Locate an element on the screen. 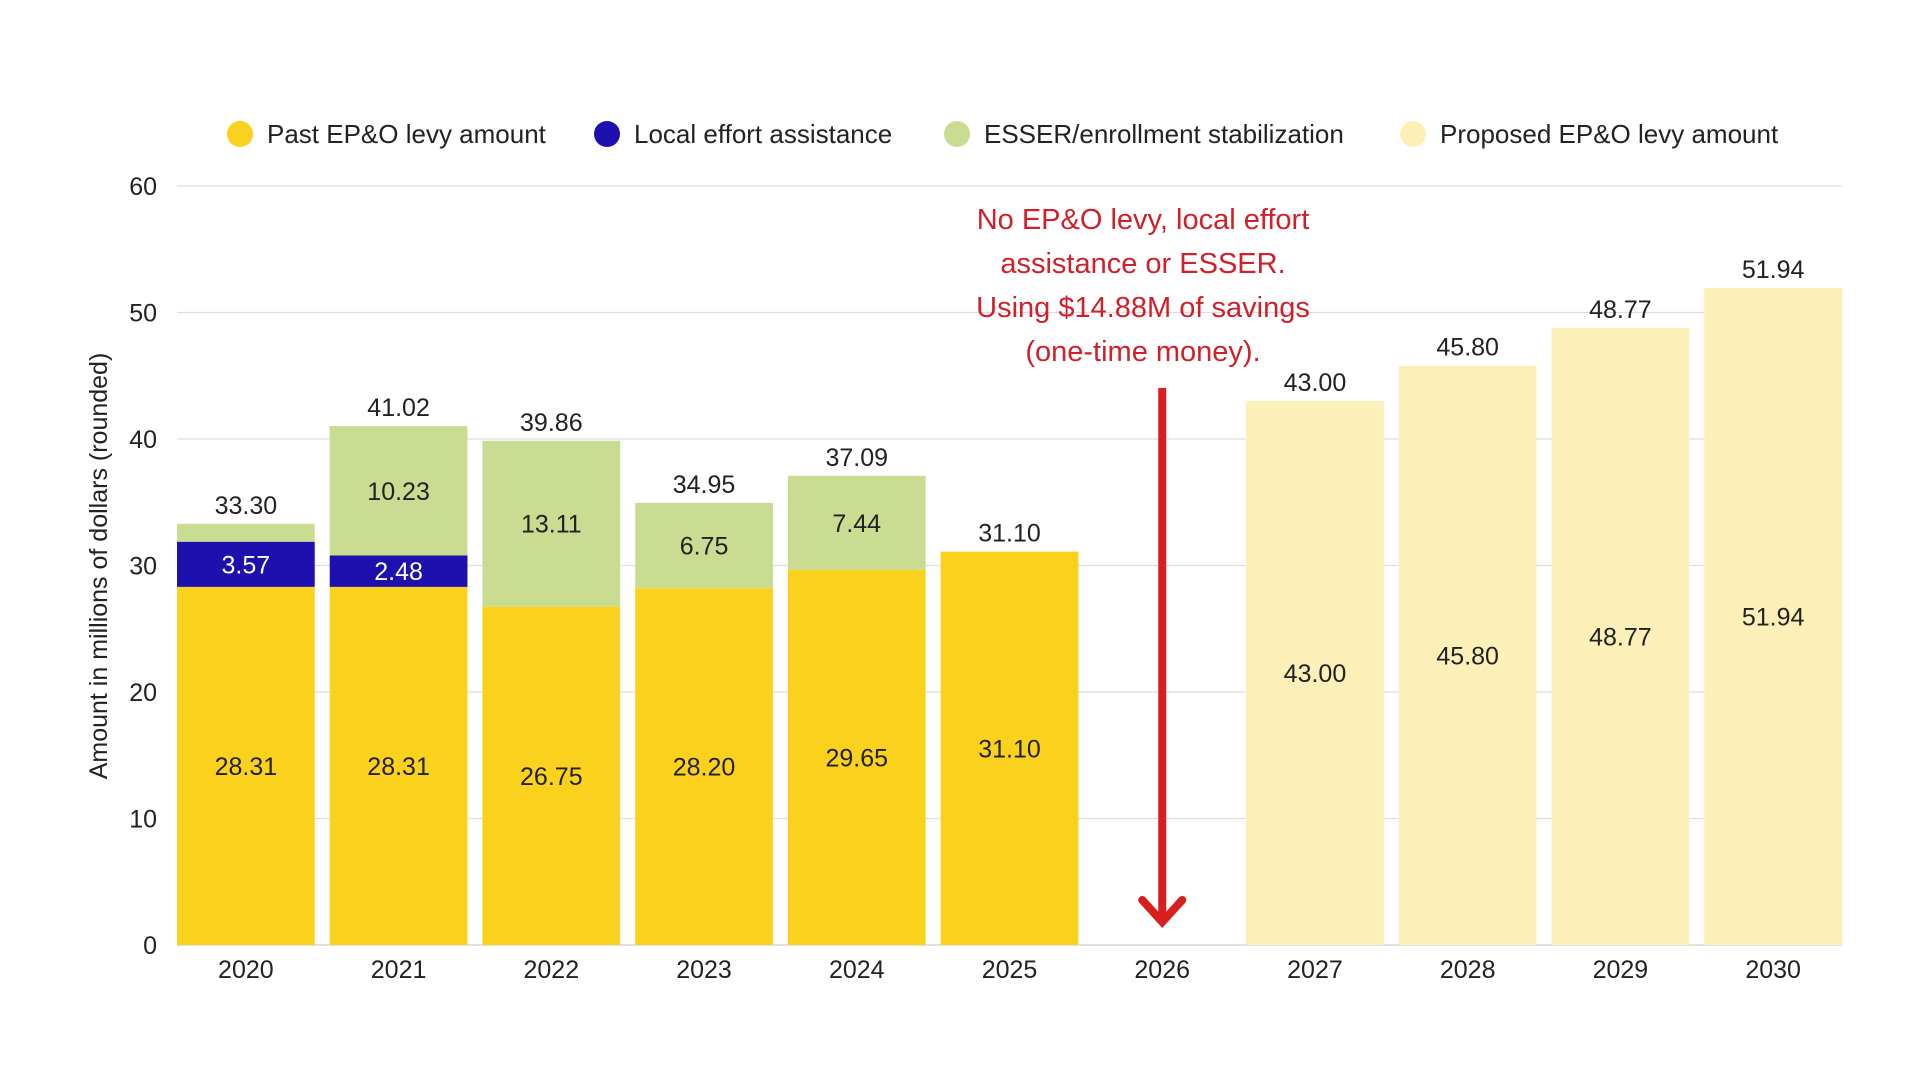 The width and height of the screenshot is (1920, 1080). data-label: 29.65 is located at coordinates (856, 758).